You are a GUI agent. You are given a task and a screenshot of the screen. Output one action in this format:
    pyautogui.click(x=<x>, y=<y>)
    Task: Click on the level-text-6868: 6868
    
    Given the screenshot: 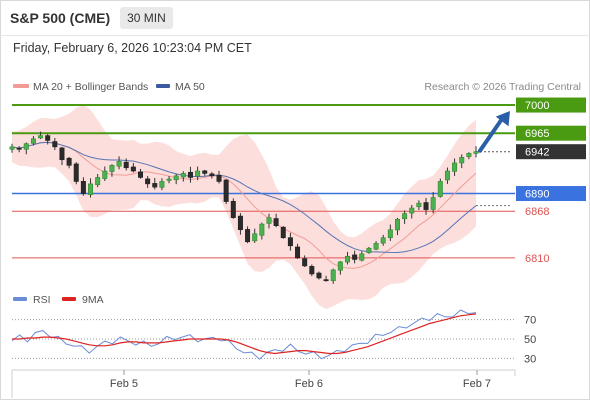 What is the action you would take?
    pyautogui.click(x=537, y=212)
    